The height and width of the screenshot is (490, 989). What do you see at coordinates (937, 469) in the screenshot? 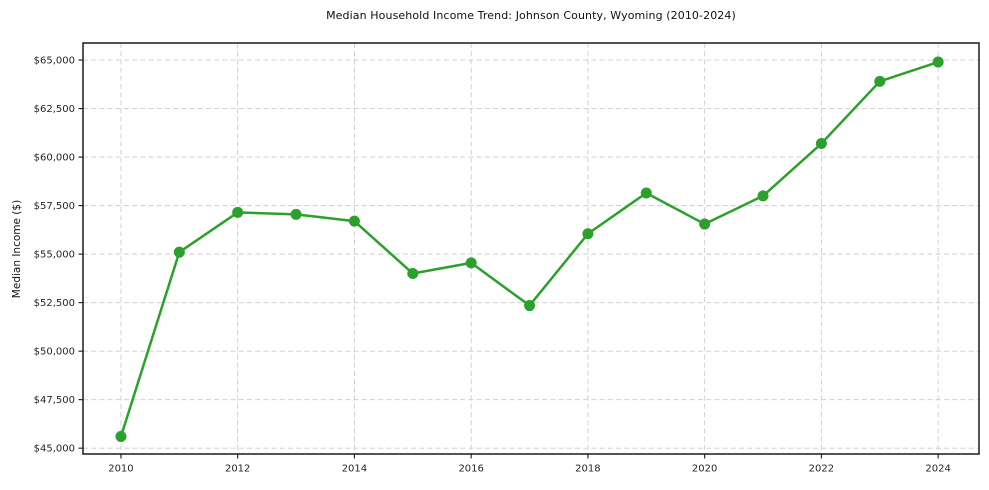
I see `x-tick-label: 2024` at bounding box center [937, 469].